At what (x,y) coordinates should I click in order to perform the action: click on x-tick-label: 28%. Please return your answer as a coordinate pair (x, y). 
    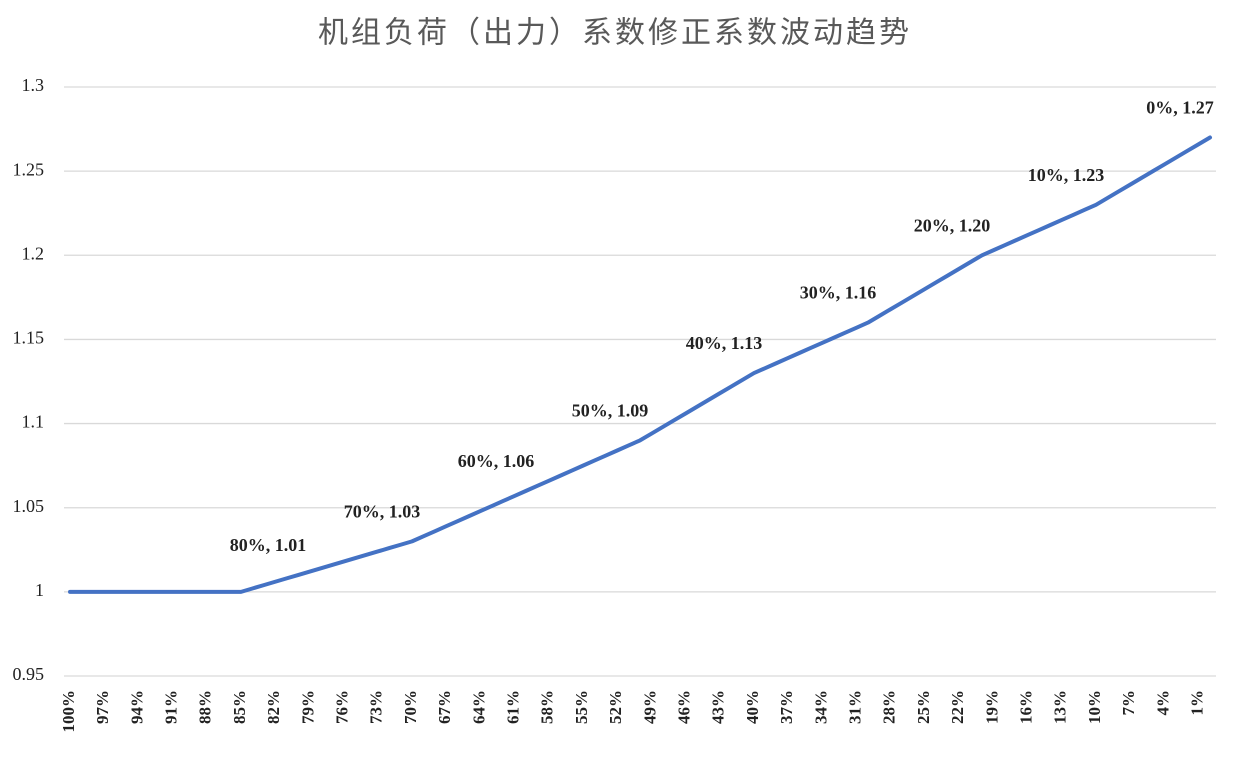
    Looking at the image, I should click on (889, 707).